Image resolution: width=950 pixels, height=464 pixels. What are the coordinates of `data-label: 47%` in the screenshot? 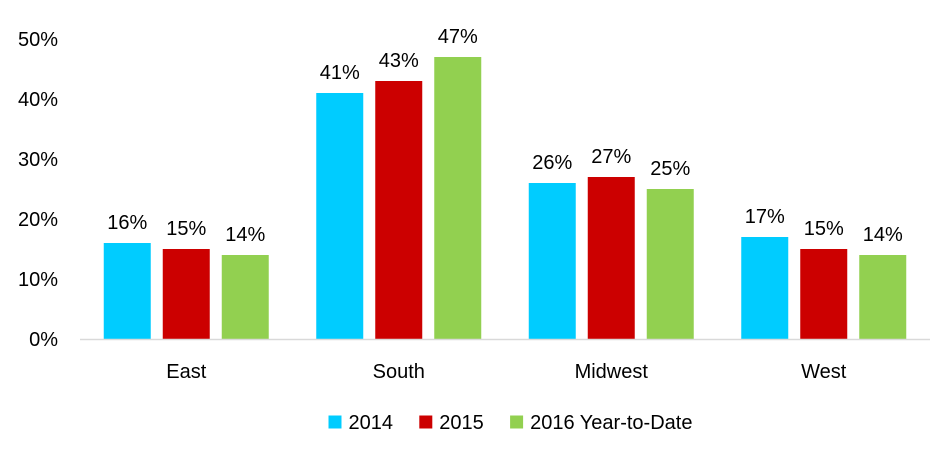 It's located at (458, 37).